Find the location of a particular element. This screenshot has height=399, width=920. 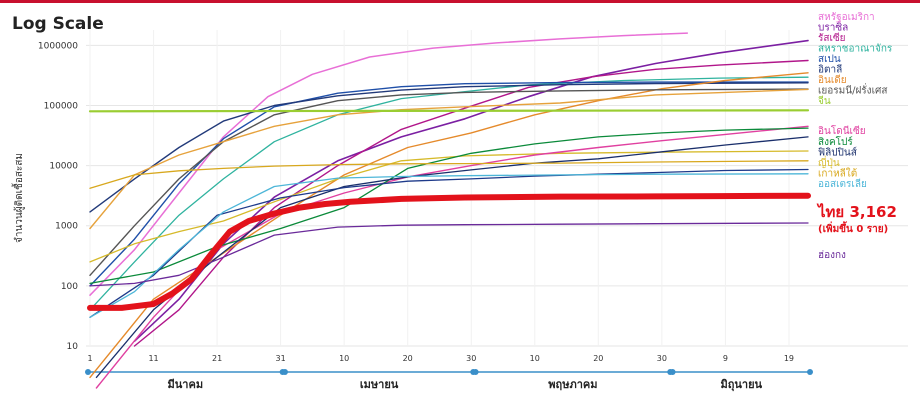

thailand-label: ไทย 3,162 is located at coordinates (856, 211).